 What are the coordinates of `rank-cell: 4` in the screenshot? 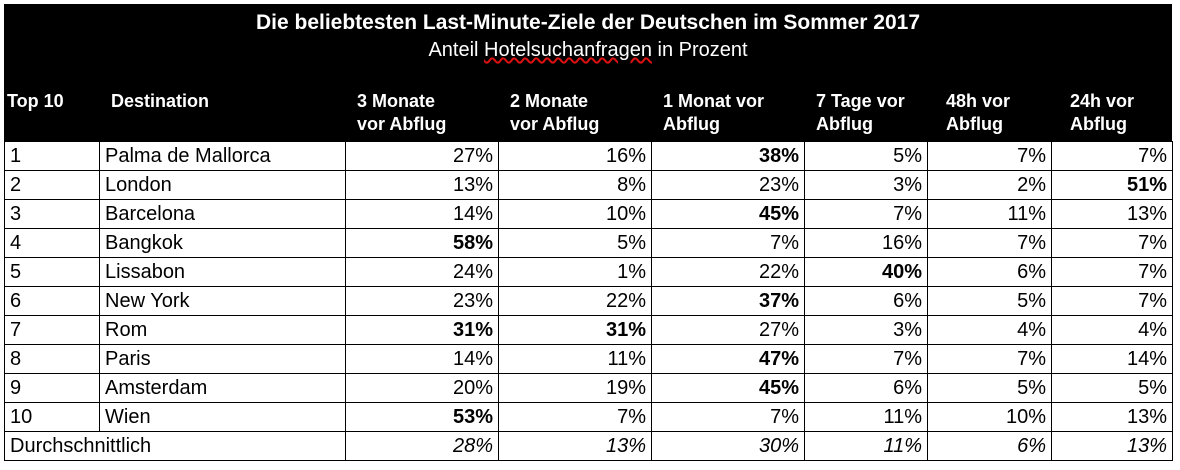 It's located at (52, 243).